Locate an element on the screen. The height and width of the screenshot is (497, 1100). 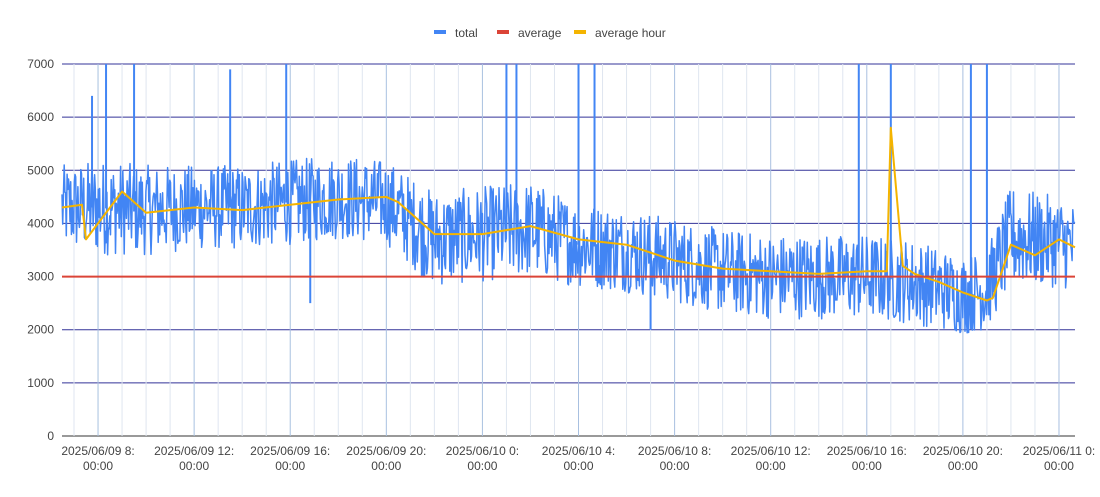
x-tick-label: 2025/06/09 8: is located at coordinates (97, 451).